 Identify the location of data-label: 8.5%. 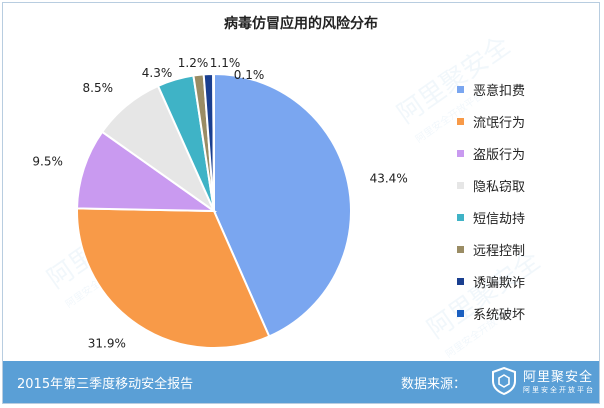
(98, 88).